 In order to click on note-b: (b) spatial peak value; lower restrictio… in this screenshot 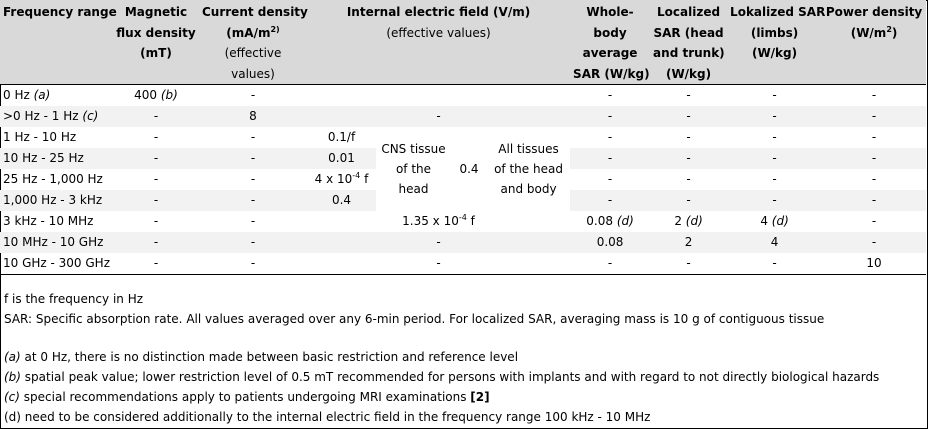, I will do `click(442, 377)`.